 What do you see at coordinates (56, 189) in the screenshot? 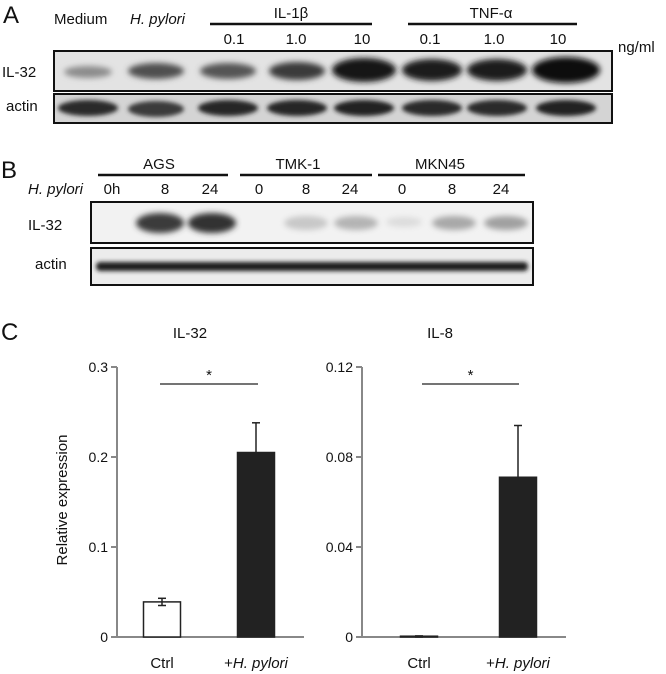
I see `treatment-label: H. pylori` at bounding box center [56, 189].